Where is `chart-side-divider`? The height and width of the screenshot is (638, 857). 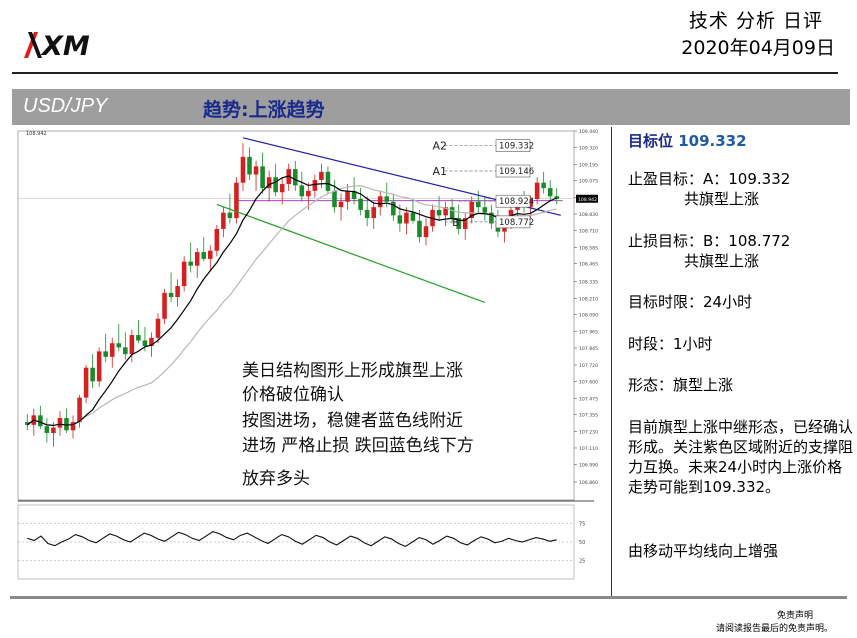
chart-side-divider is located at coordinates (611, 362).